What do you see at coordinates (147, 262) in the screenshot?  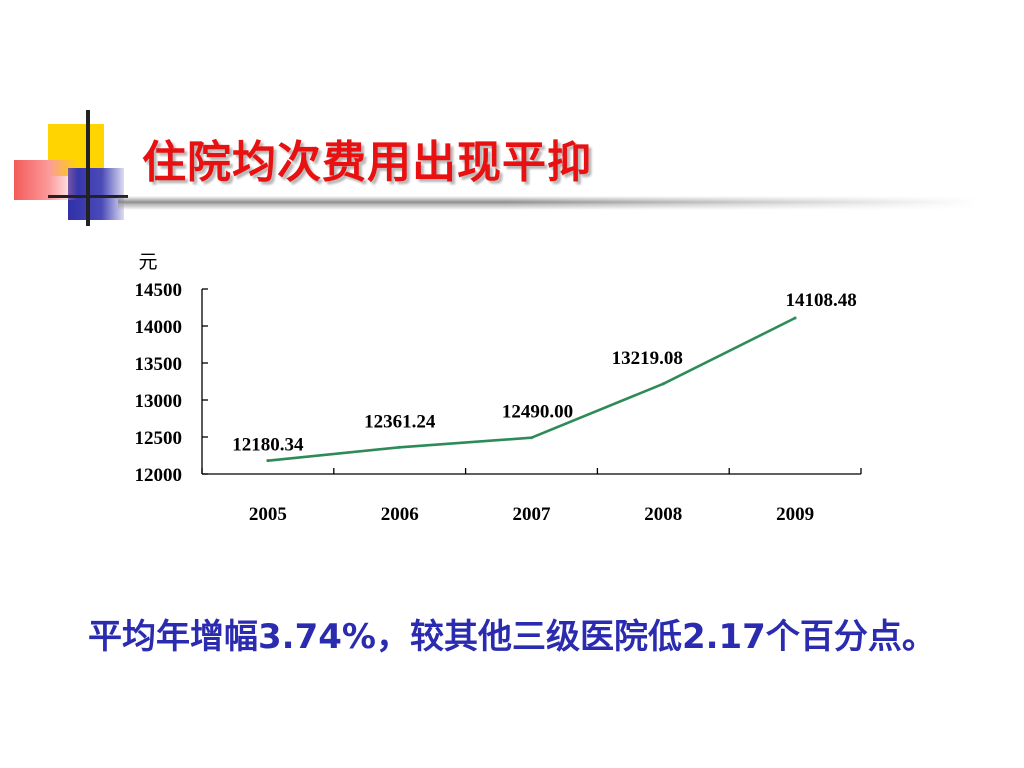 I see `y-axis-unit-label: 元` at bounding box center [147, 262].